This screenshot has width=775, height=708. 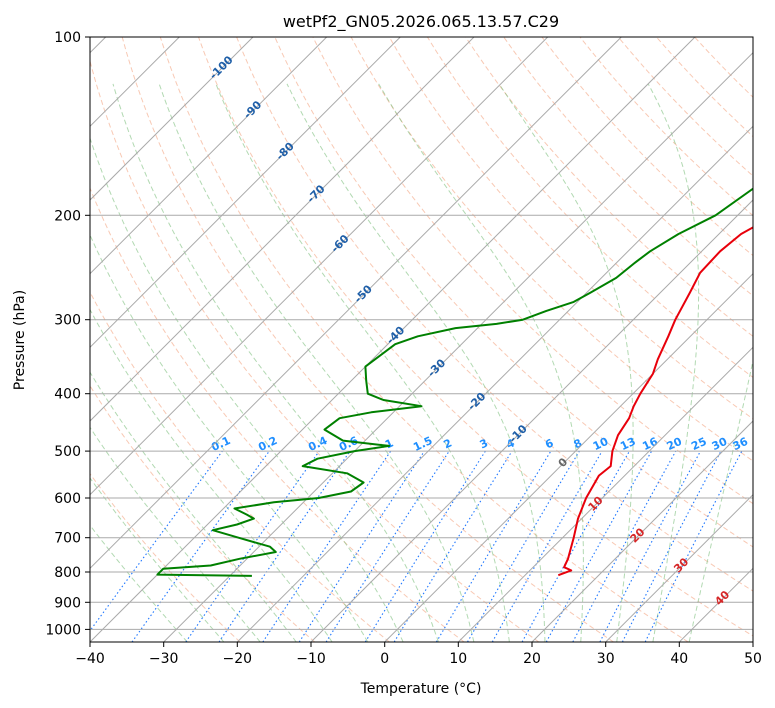 I want to click on x-tick-label: 0, so click(x=384, y=659).